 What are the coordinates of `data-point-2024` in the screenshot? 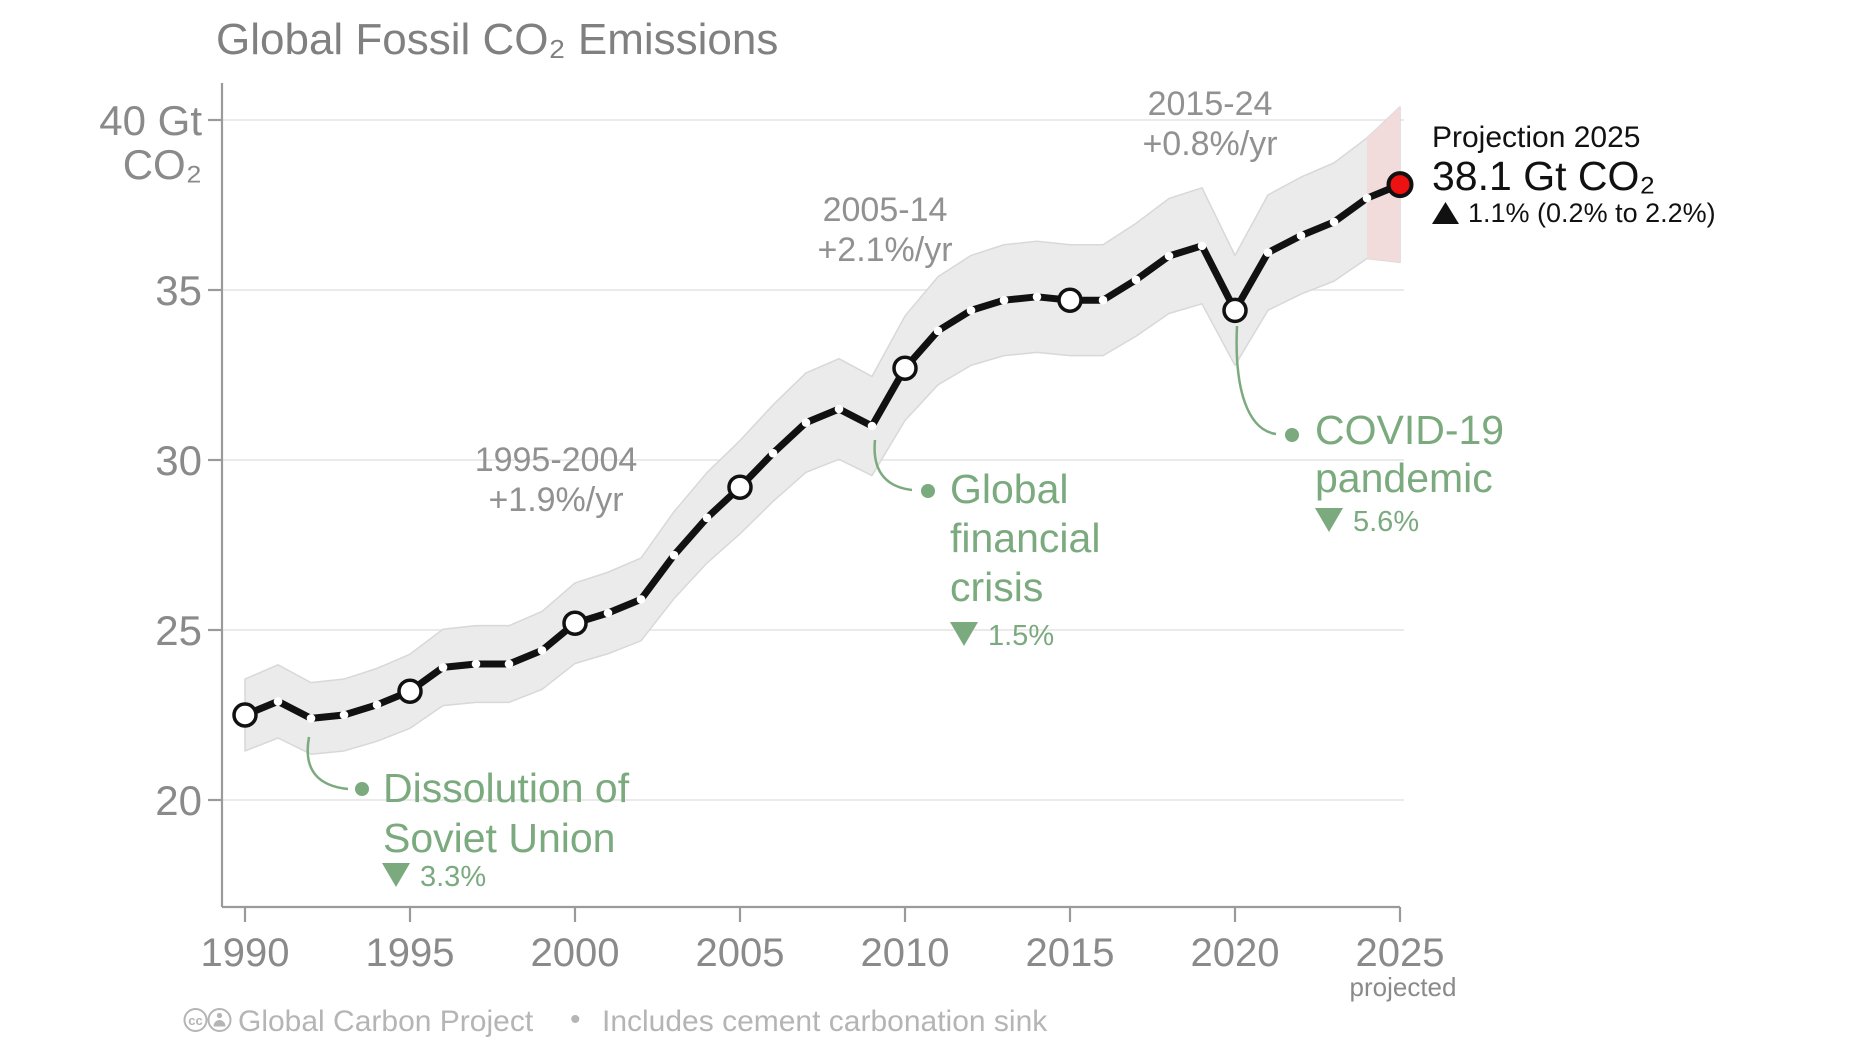 It's located at (1367, 198).